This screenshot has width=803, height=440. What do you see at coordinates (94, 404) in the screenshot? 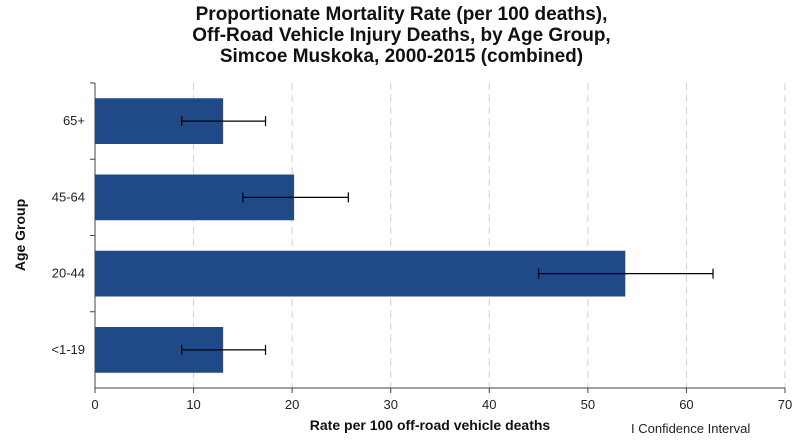
I see `x-tick-label: 0` at bounding box center [94, 404].